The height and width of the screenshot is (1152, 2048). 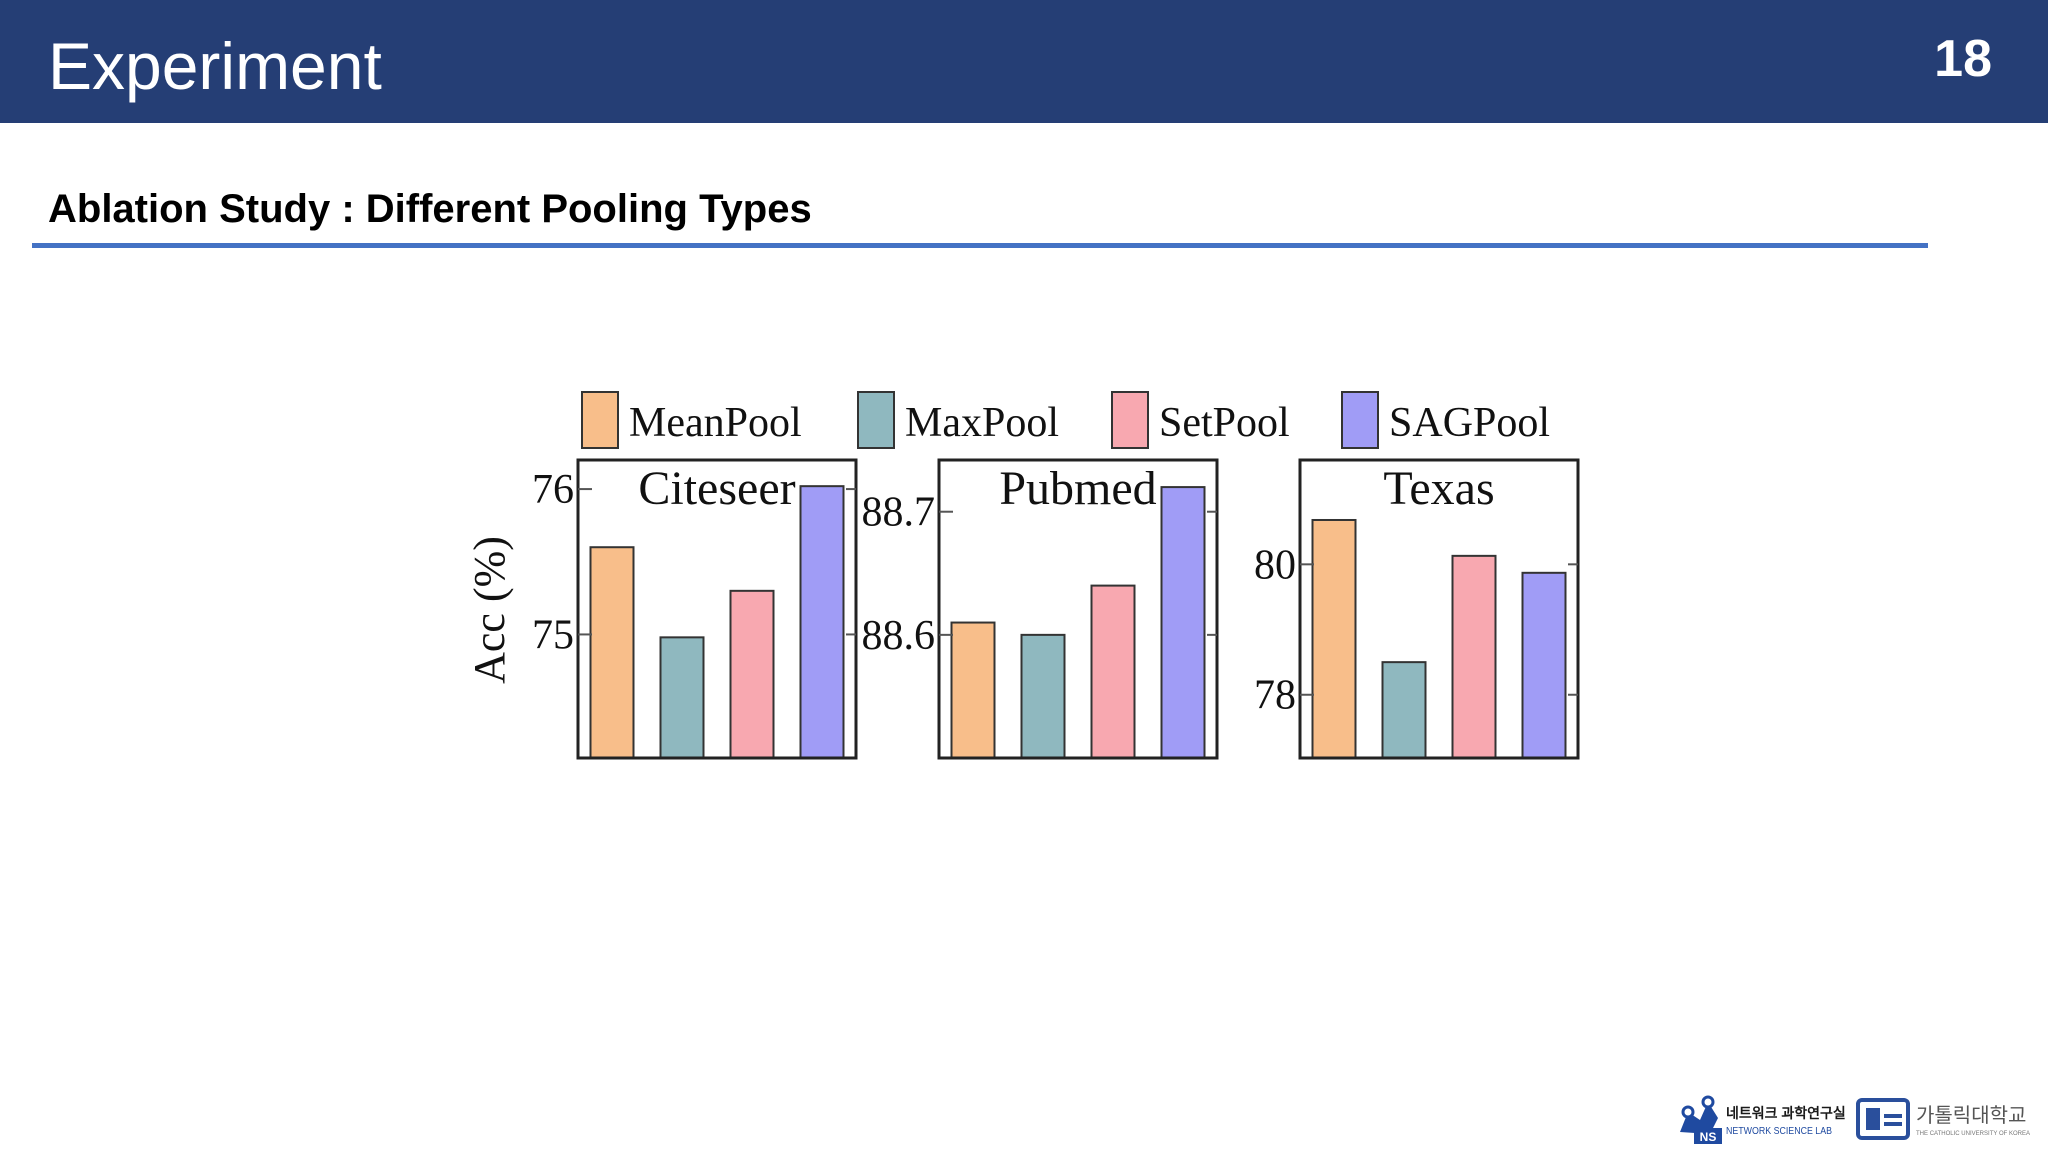 I want to click on legend-swatch-sagpool, so click(x=1360, y=420).